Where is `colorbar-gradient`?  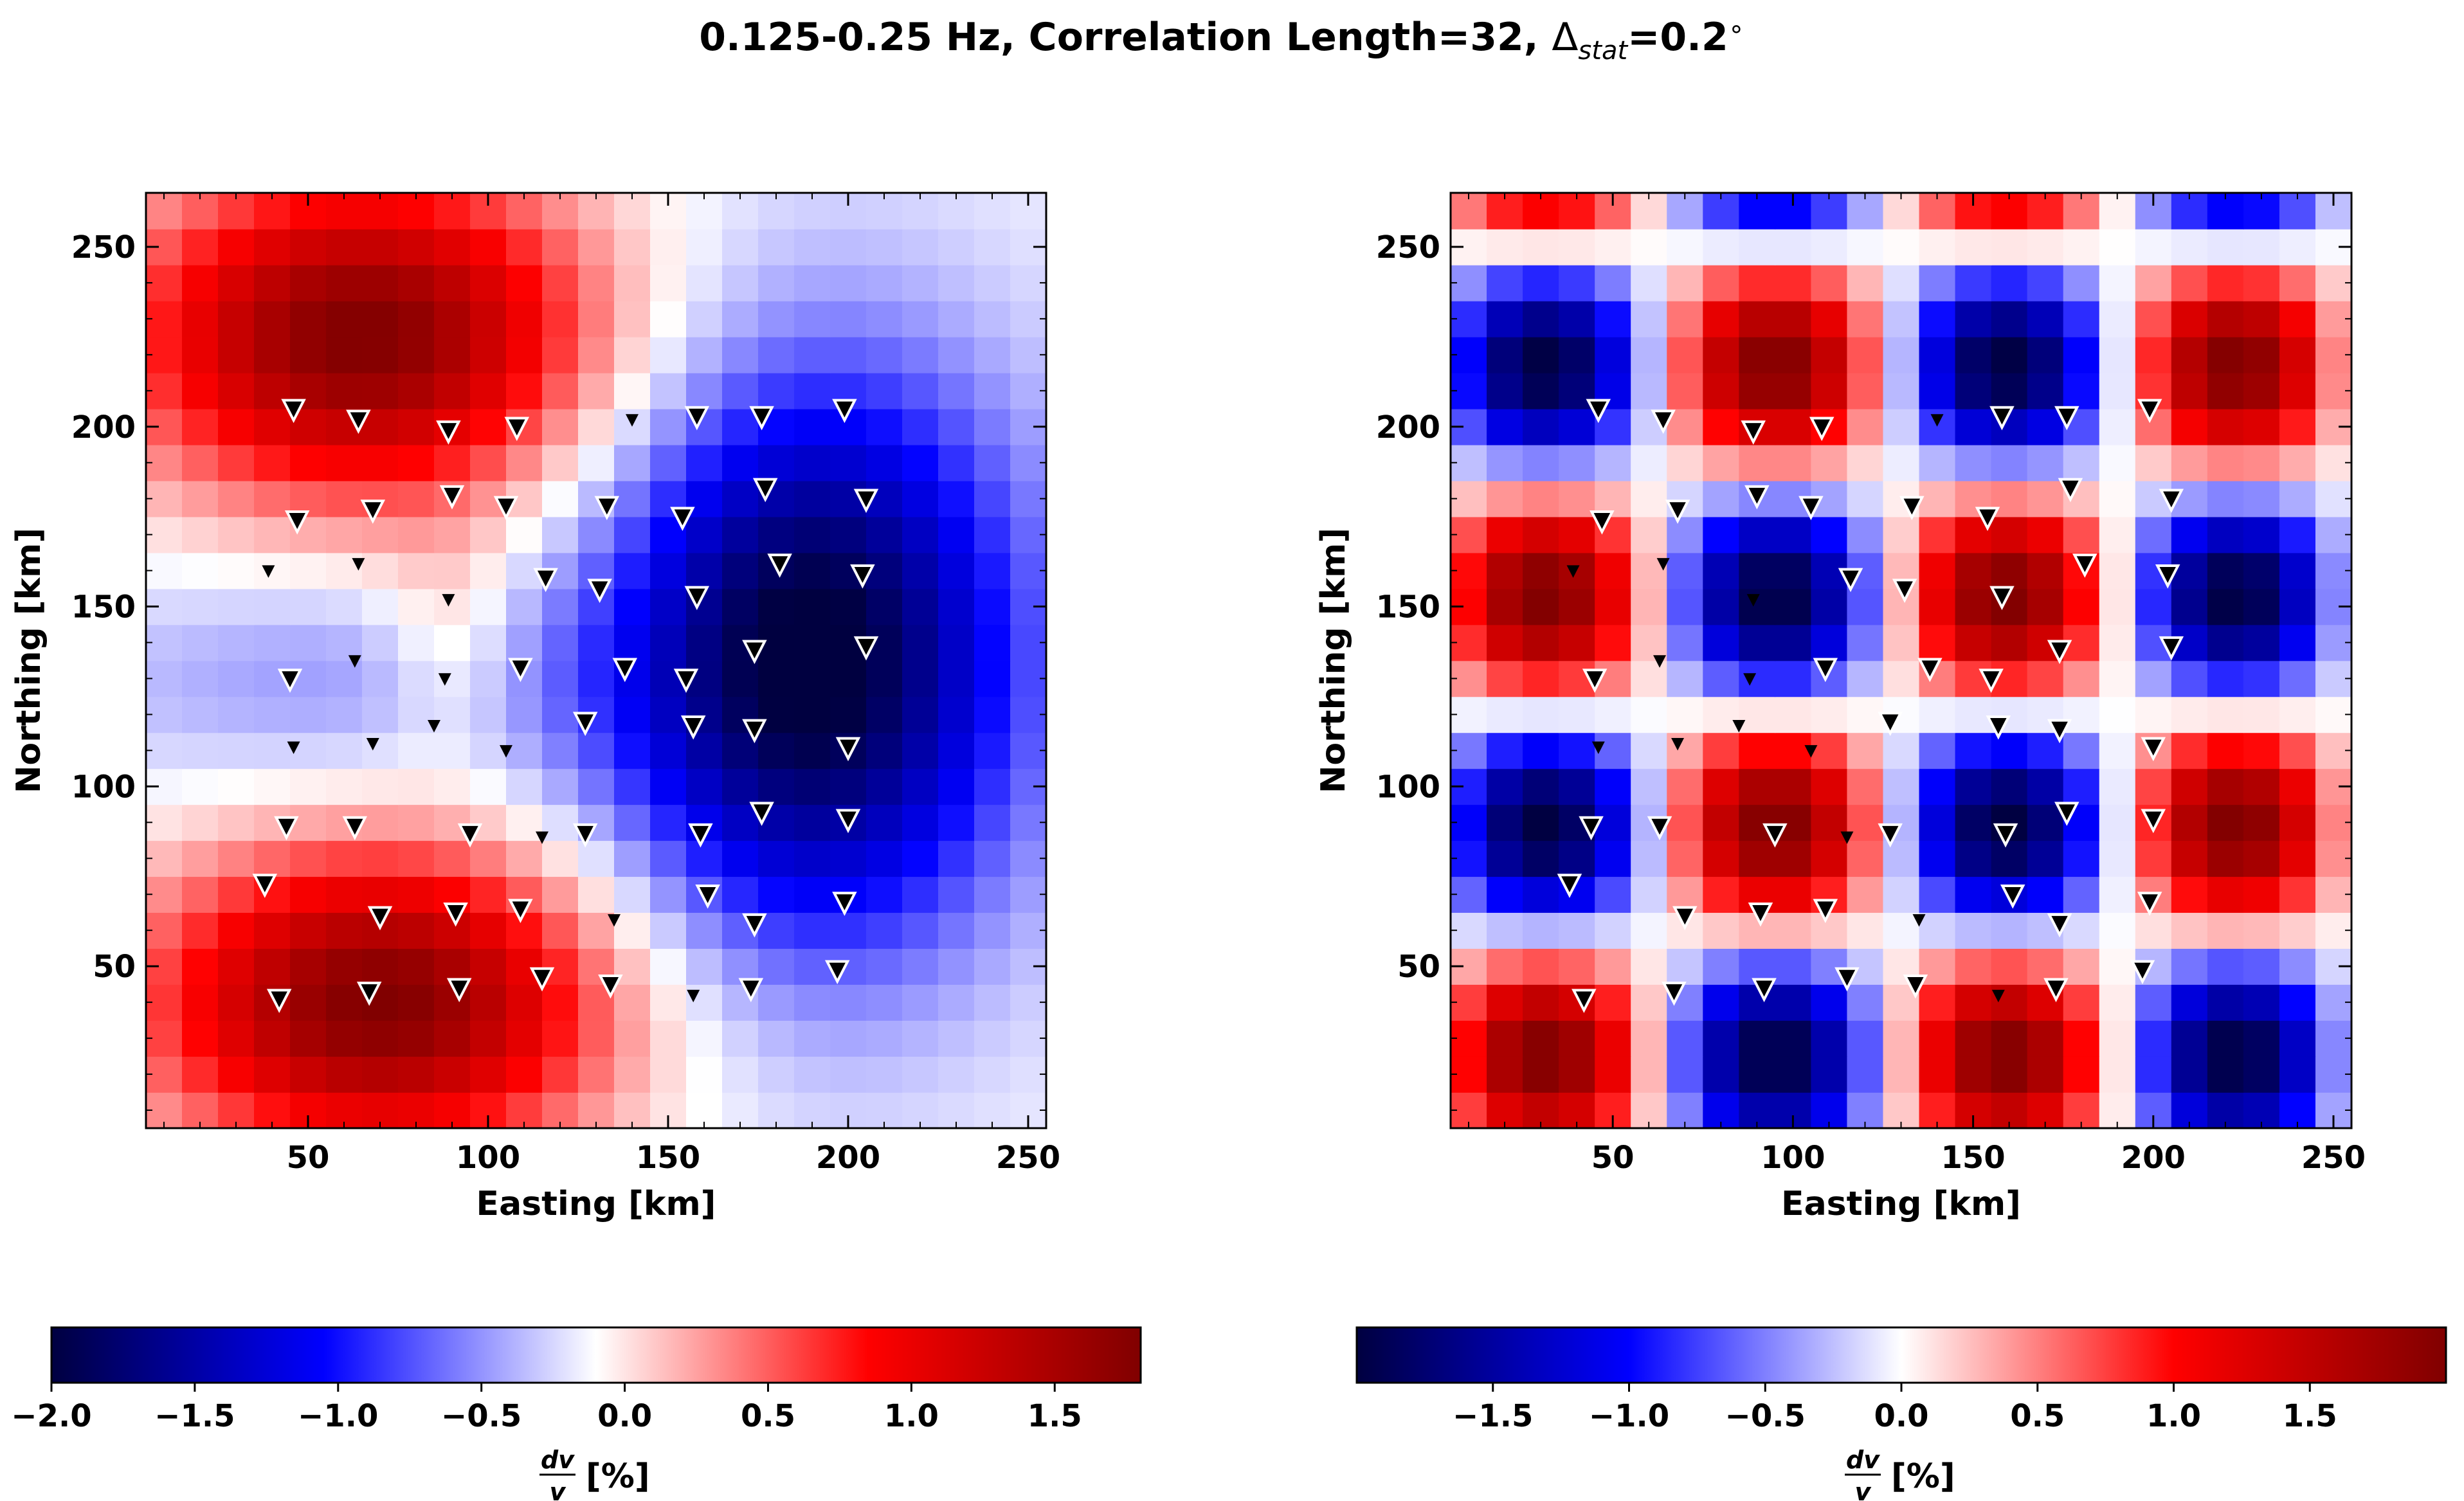 colorbar-gradient is located at coordinates (1901, 1355).